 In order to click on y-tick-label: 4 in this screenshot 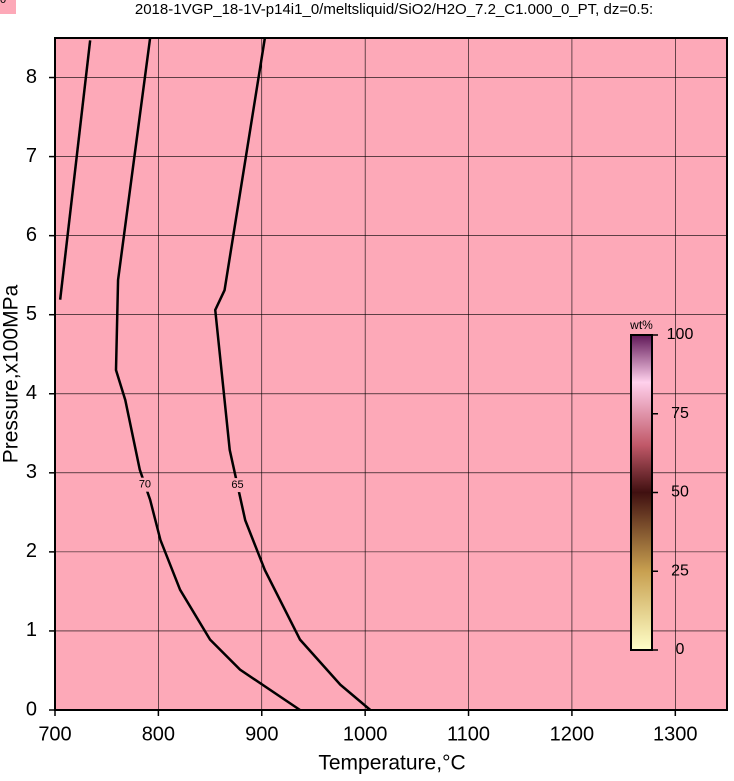, I will do `click(31, 393)`.